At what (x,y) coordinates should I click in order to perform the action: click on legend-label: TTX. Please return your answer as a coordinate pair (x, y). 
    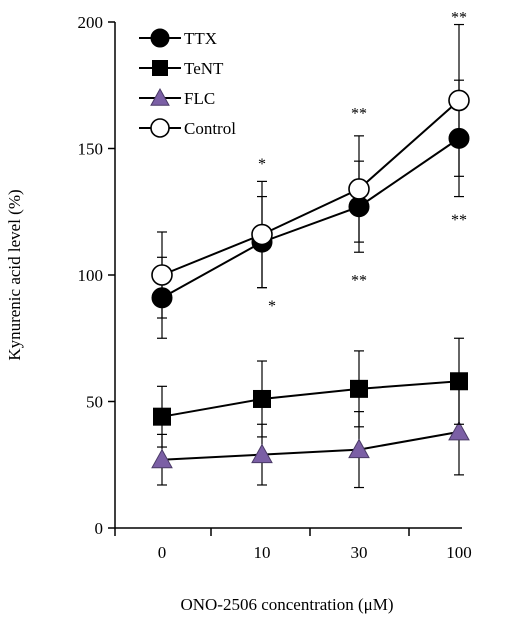
    Looking at the image, I should click on (200, 38).